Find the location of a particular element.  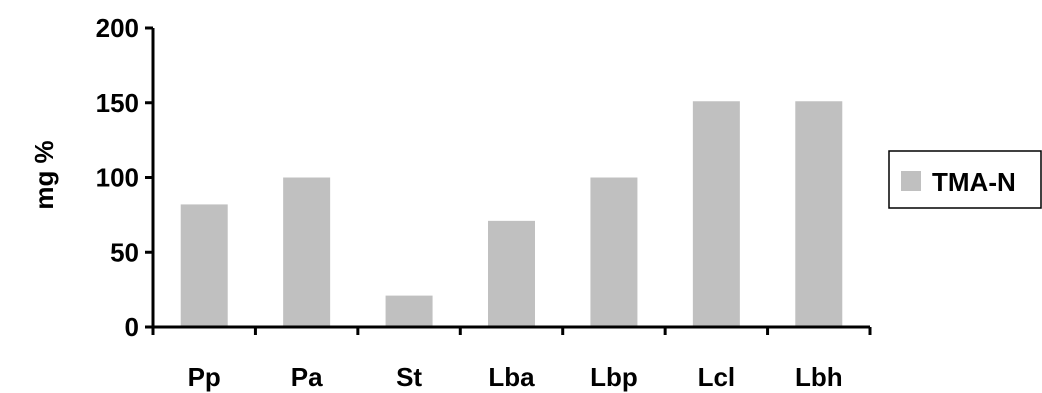

bar-lbp is located at coordinates (614, 252).